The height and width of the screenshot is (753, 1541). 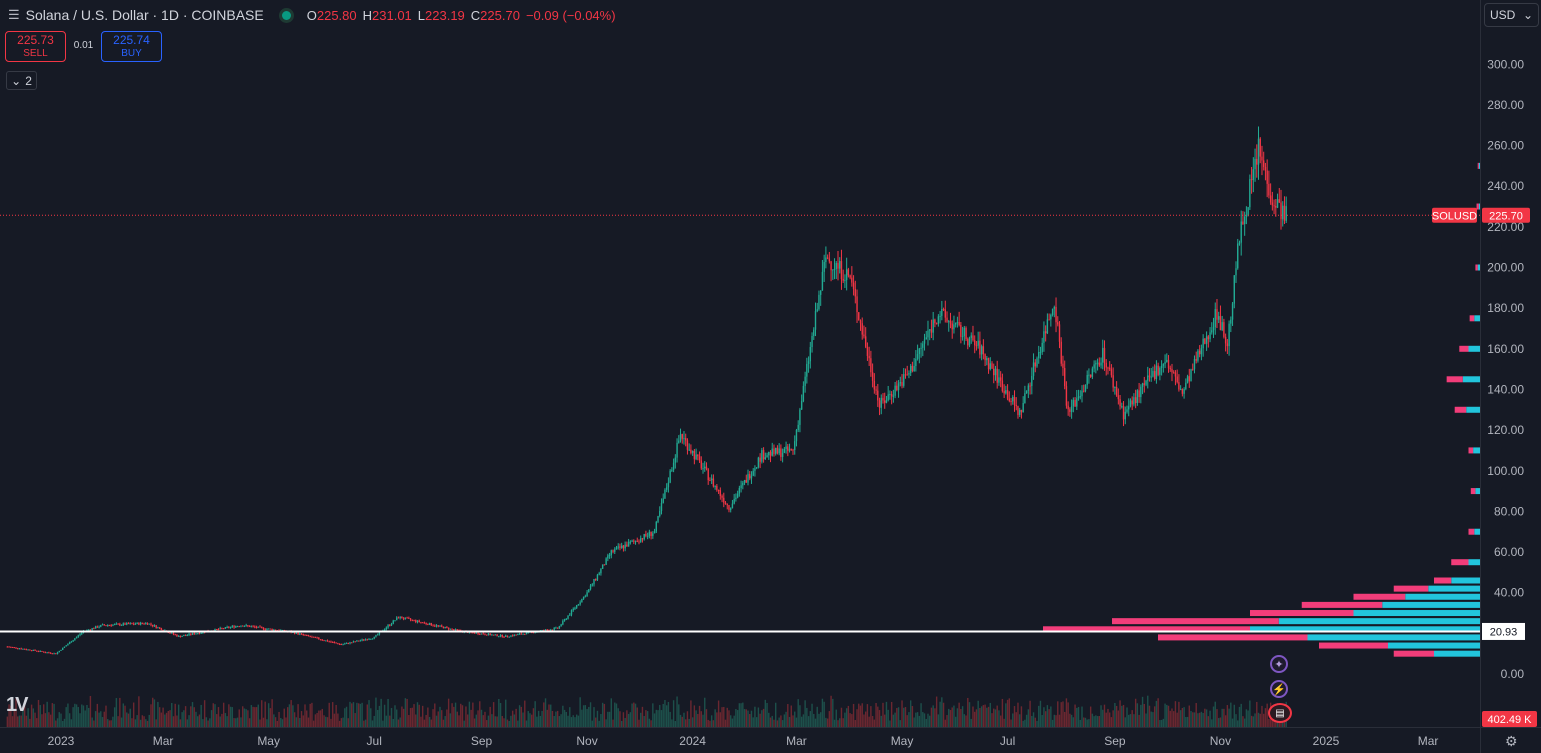 I want to click on tradingview-logo-icon: 1V, so click(x=17, y=705).